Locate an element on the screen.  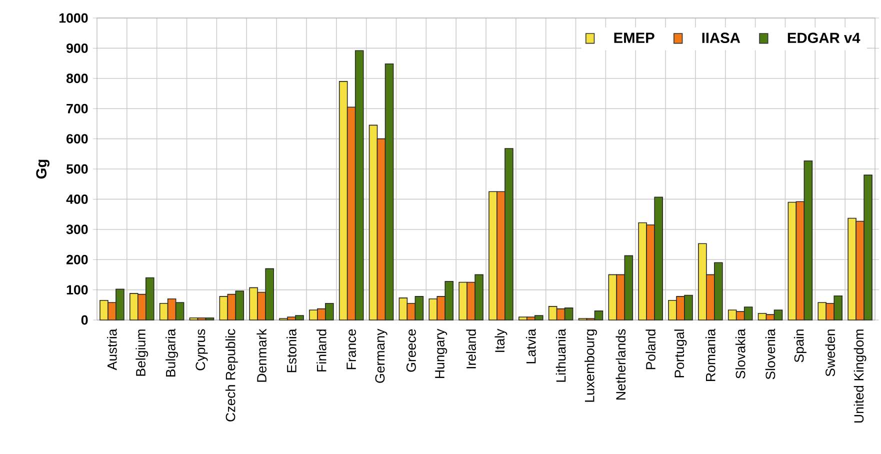
y-tick-label: 0 is located at coordinates (84, 320).